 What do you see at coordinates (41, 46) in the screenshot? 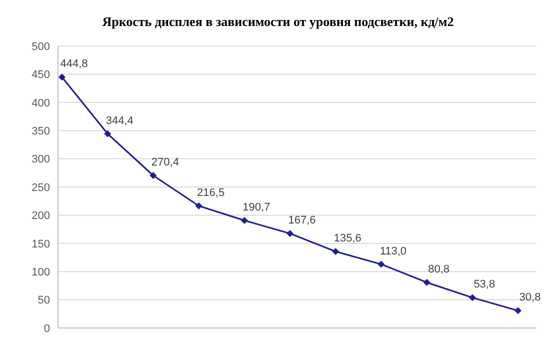
I see `y-tick-label: 500` at bounding box center [41, 46].